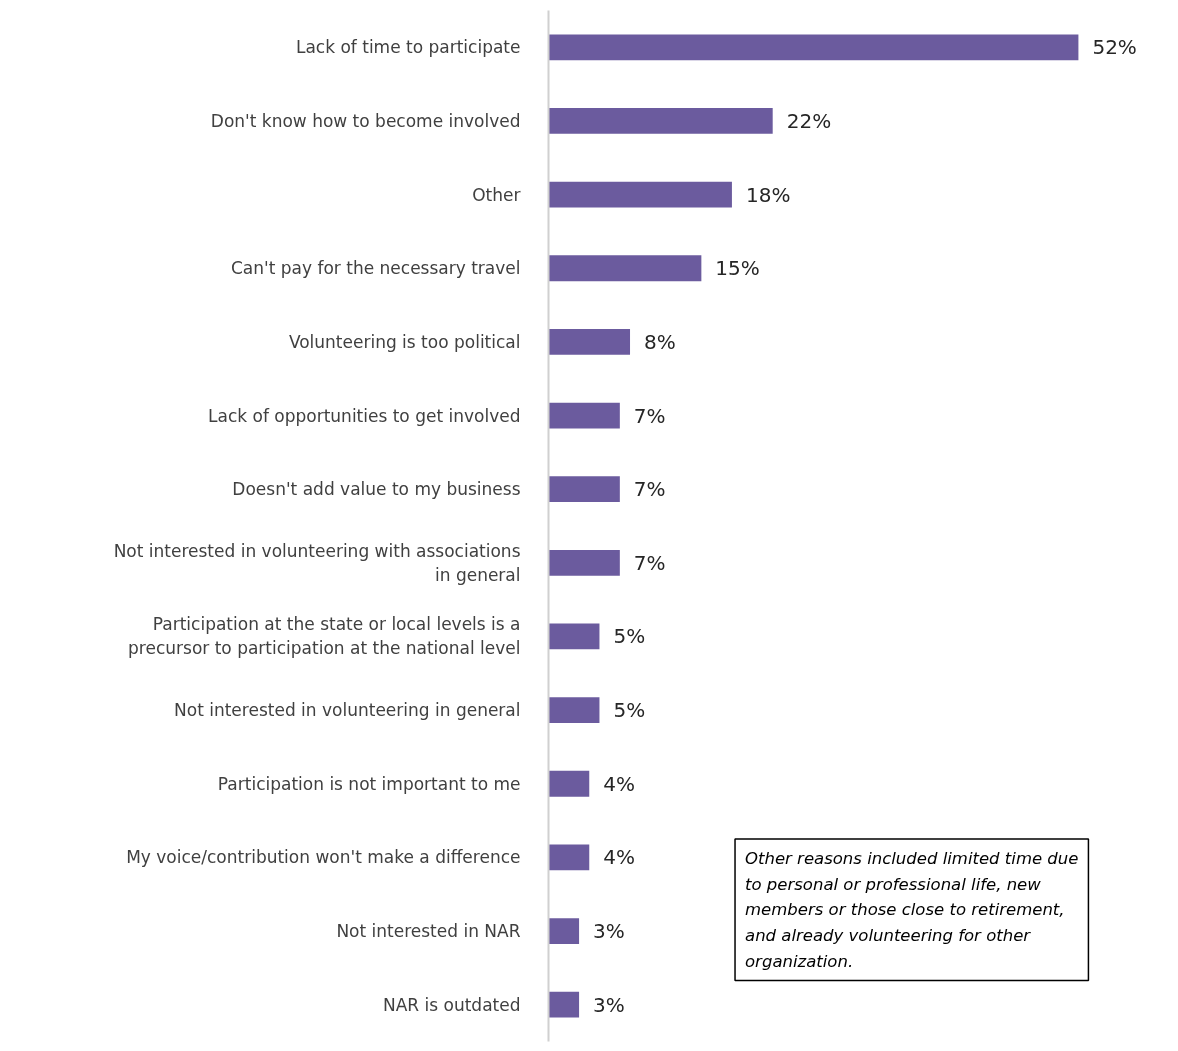 The image size is (1178, 1051). I want to click on y-tick-label: Participation at the state or local levels is a precursor to participation at the national level, so click(324, 636).